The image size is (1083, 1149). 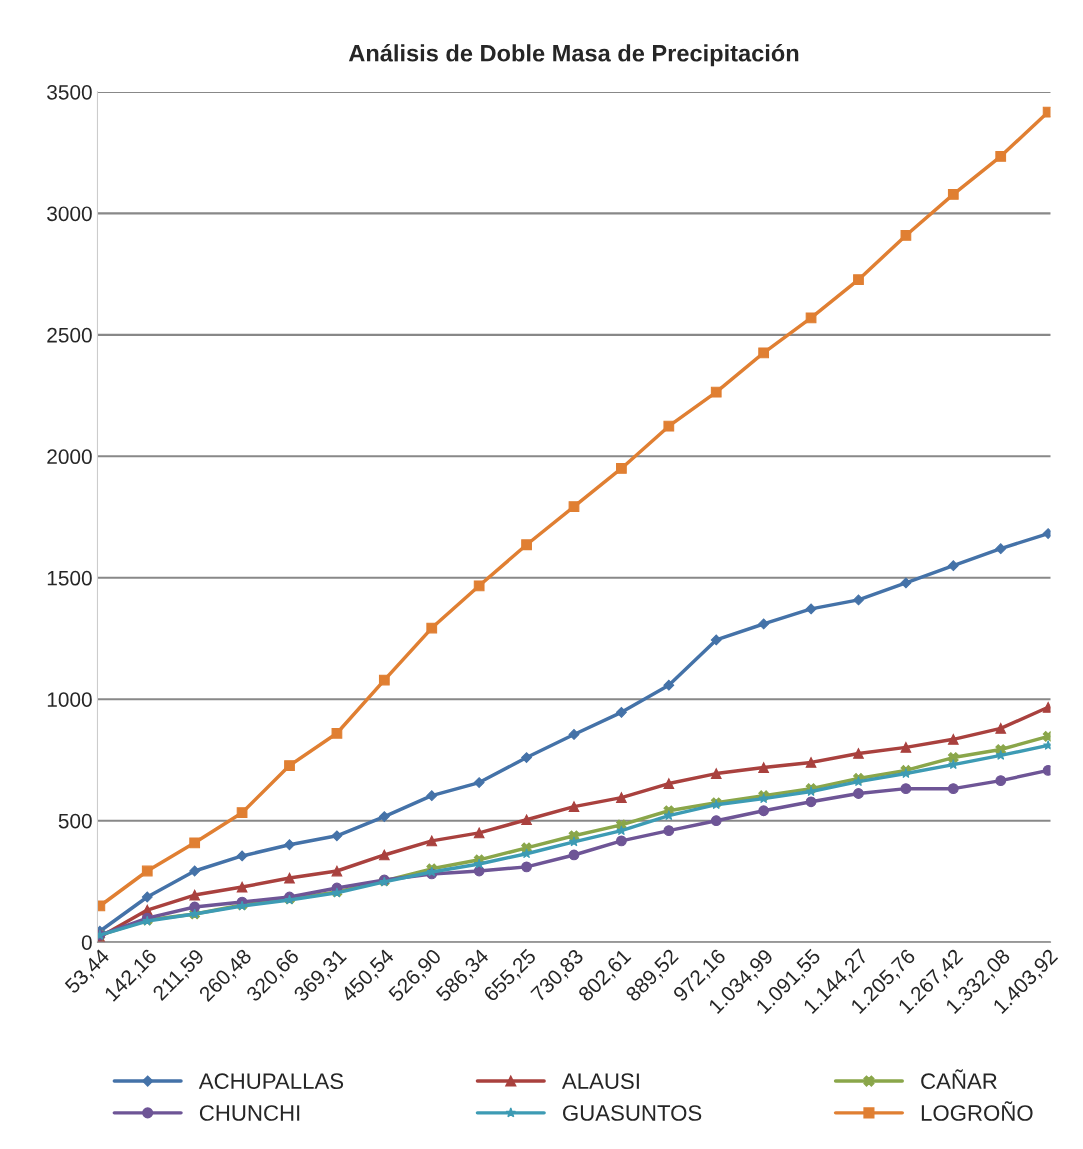 I want to click on y-tick-label: 1000, so click(x=69, y=699).